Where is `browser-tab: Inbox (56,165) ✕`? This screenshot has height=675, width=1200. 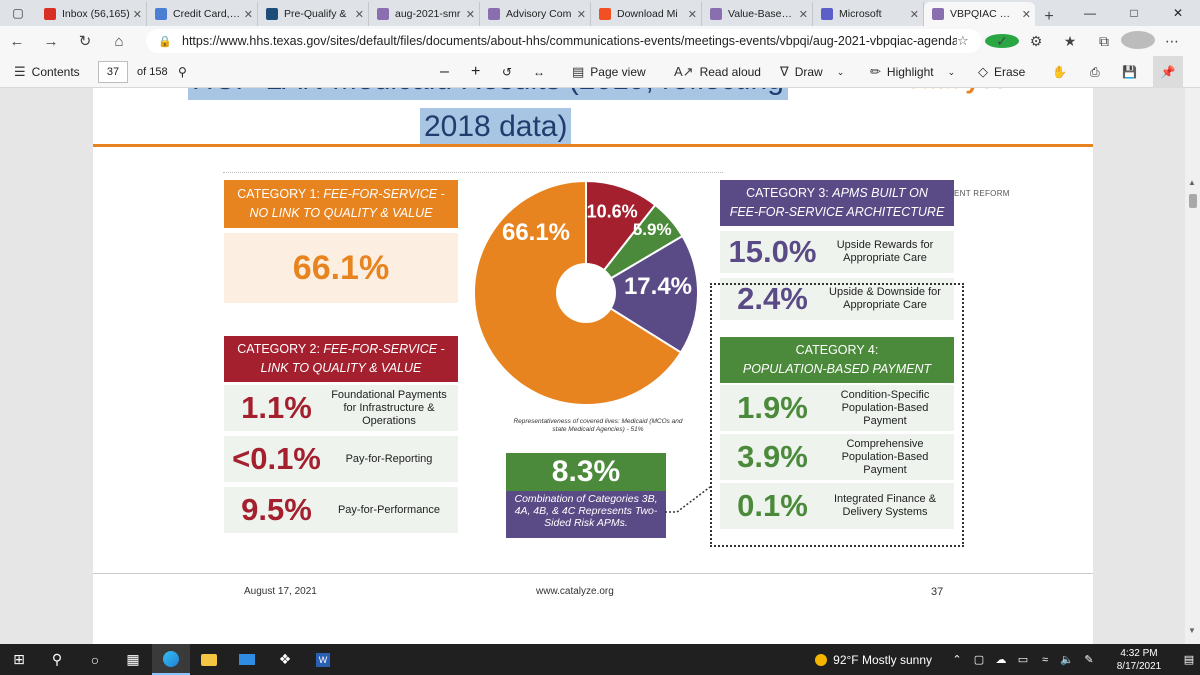
browser-tab: Inbox (56,165) ✕ is located at coordinates (91, 14).